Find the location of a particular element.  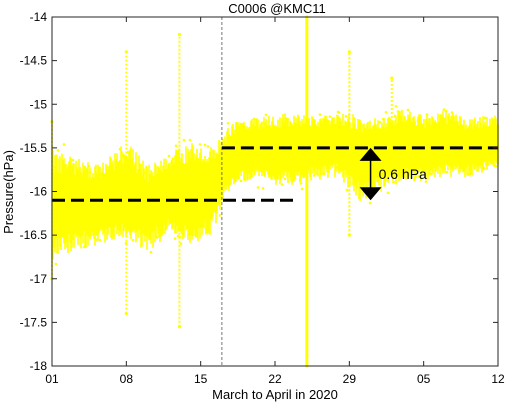

x-tick-label: 01 is located at coordinates (52, 379).